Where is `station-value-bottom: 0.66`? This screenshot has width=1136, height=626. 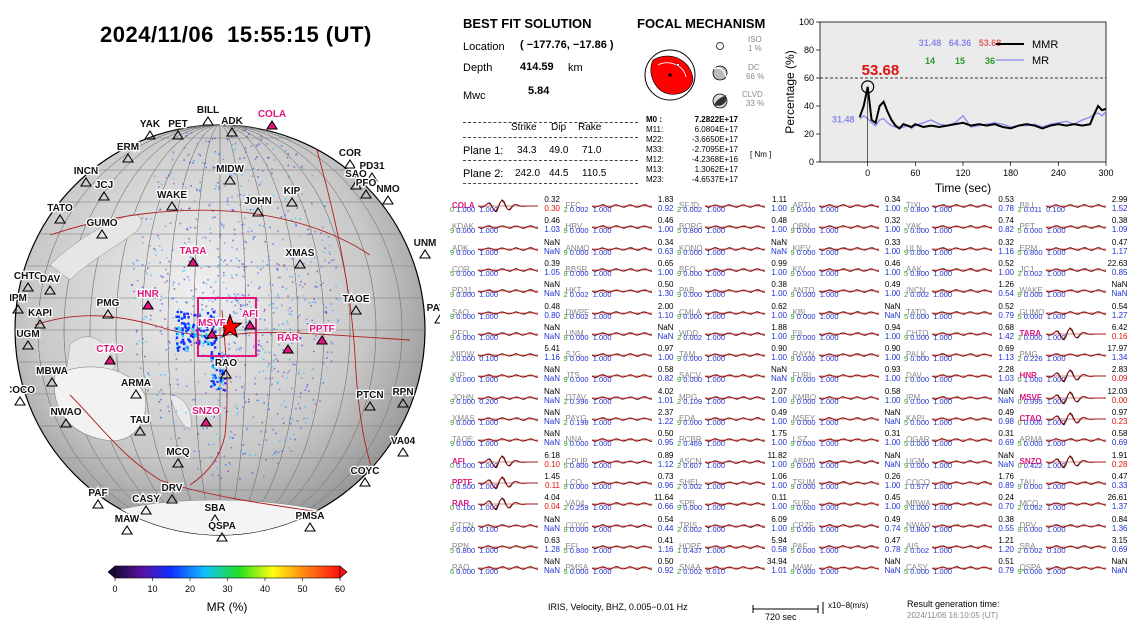 station-value-bottom: 0.66 is located at coordinates (665, 507).